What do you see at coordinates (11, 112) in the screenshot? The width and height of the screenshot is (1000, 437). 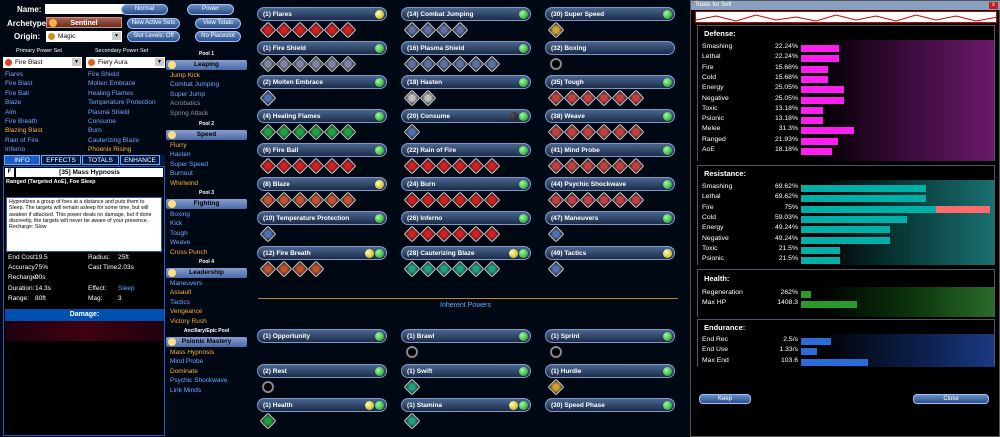 I see `primary-power-item: Aim` at bounding box center [11, 112].